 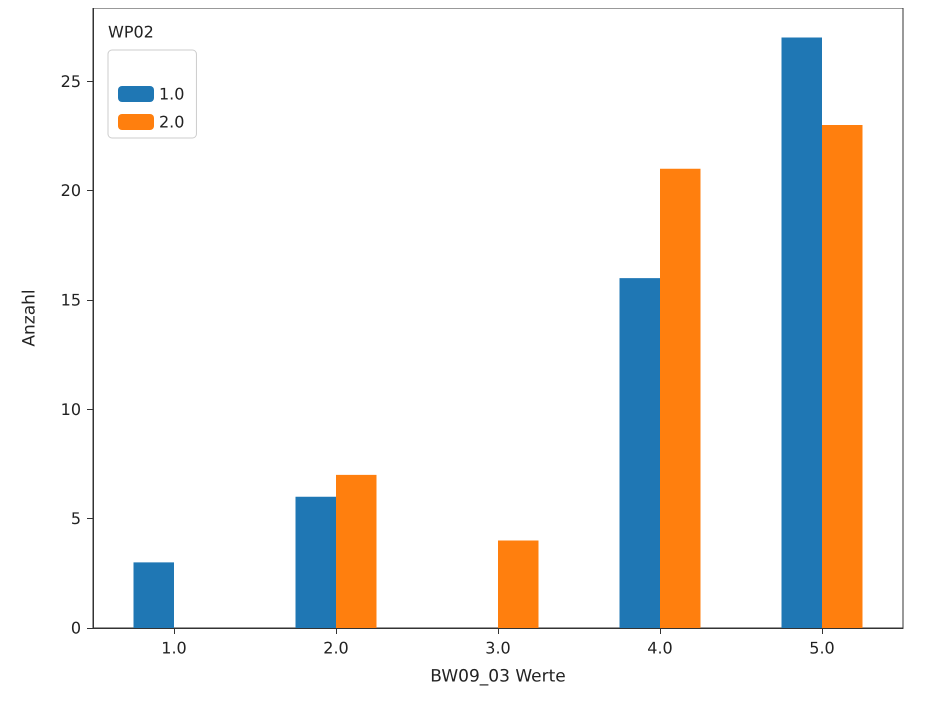 I want to click on x-tick-label: 1.0, so click(x=174, y=648).